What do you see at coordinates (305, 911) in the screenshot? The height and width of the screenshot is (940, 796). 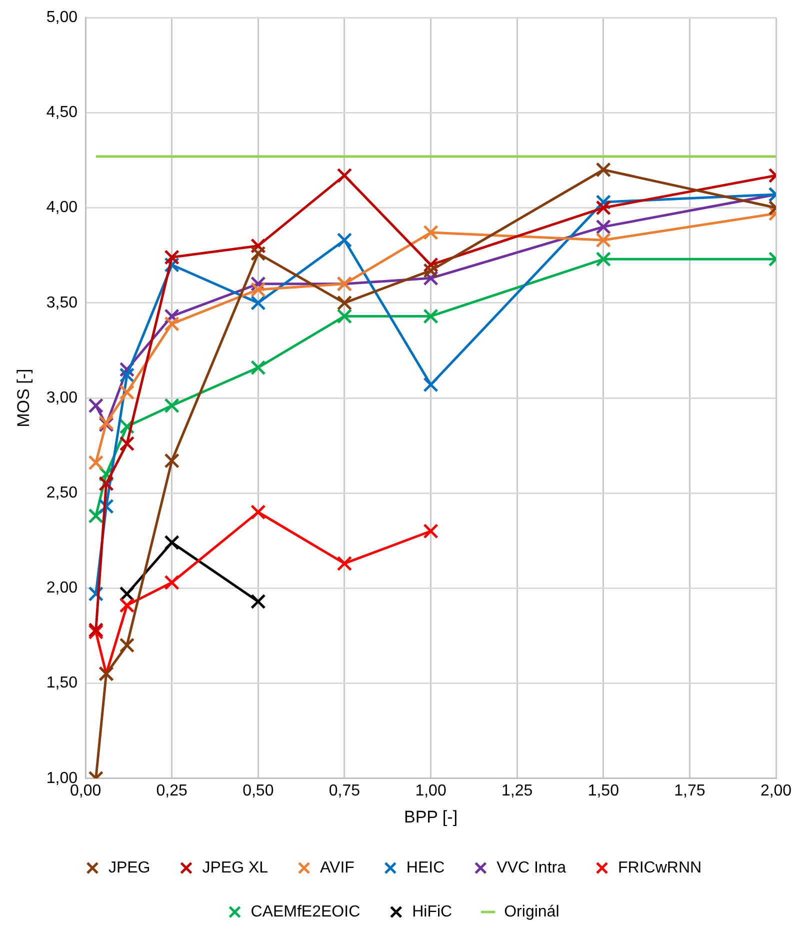 I see `legend-label: CAEMfE2EOIC` at bounding box center [305, 911].